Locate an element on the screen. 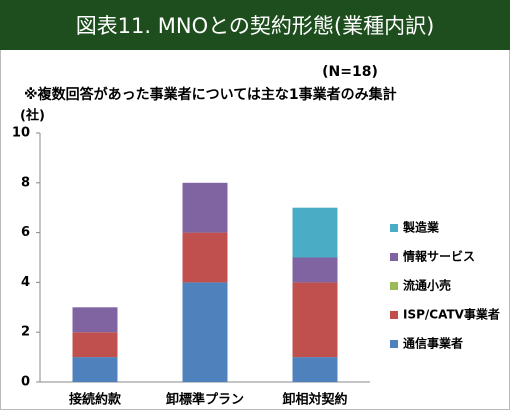 The width and height of the screenshot is (510, 410). legend-label: 通信事業者 is located at coordinates (433, 343).